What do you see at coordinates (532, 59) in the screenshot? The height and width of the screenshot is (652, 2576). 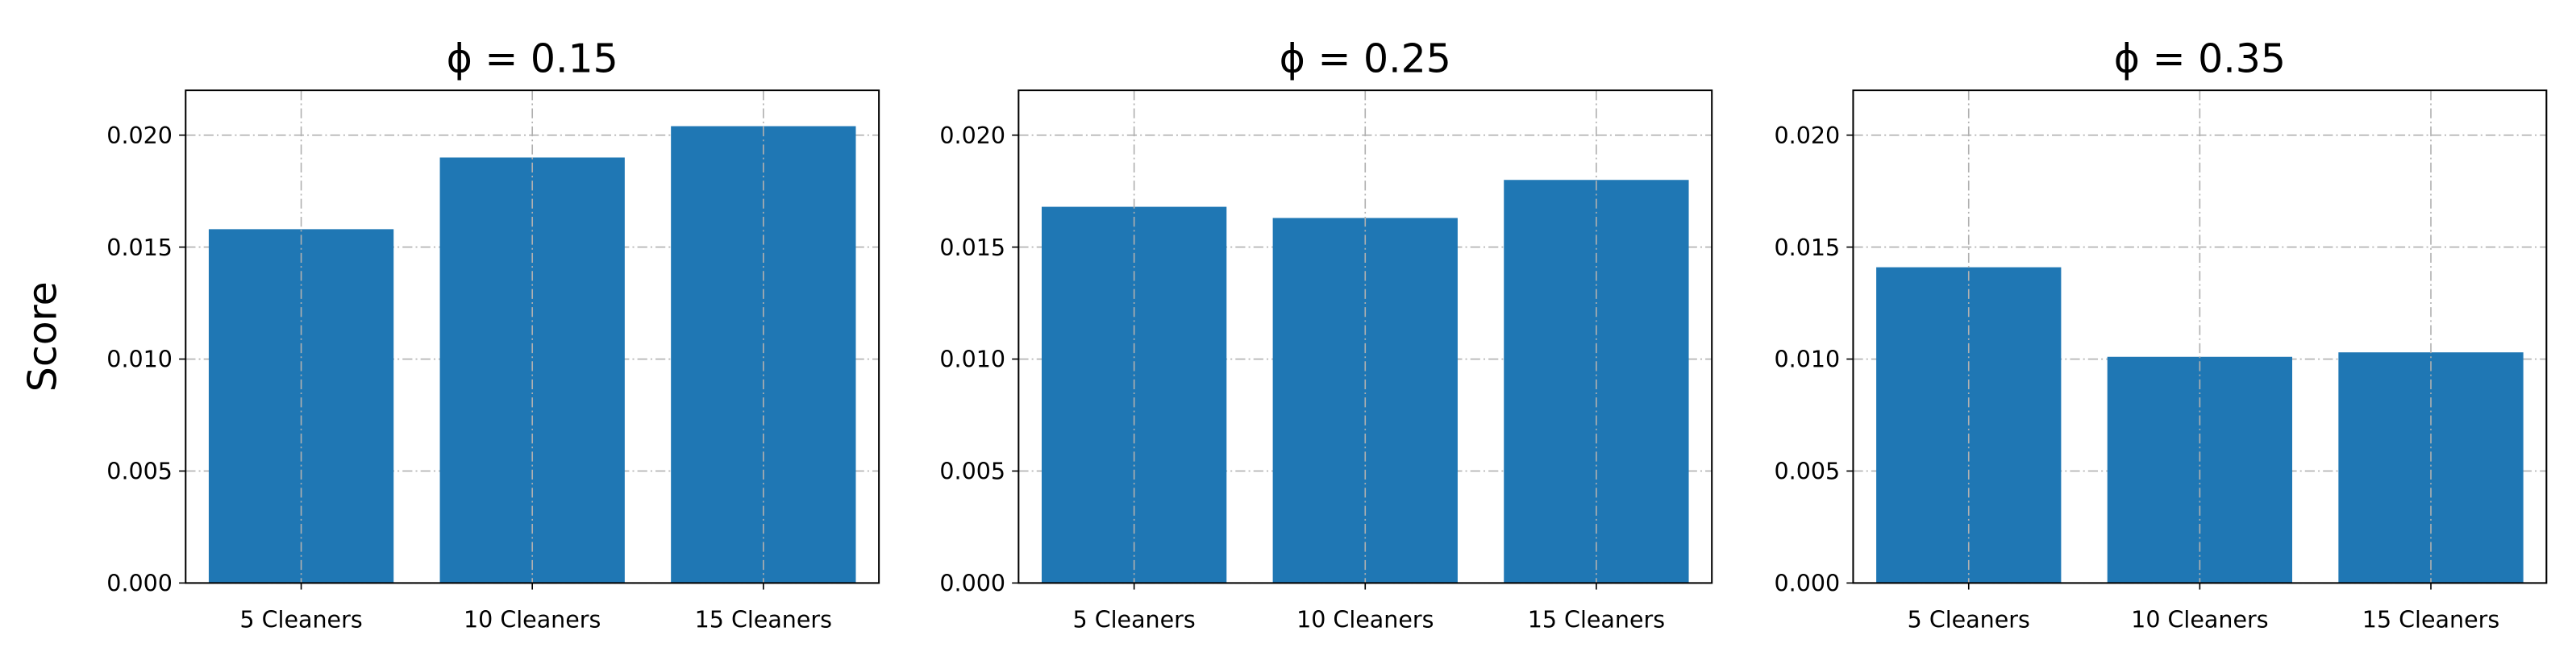 I see `chart-title: ϕ = 0.15` at bounding box center [532, 59].